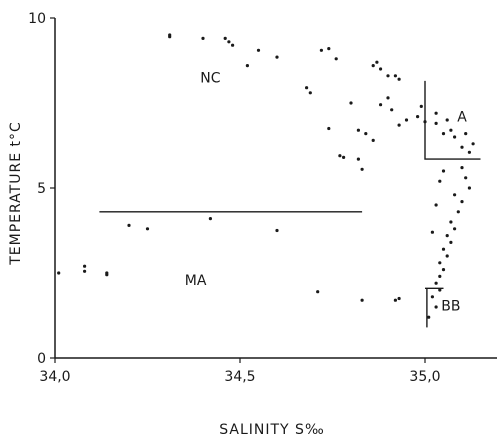  Describe the element at coordinates (37, 19) in the screenshot. I see `y-tick-label: 10` at that location.